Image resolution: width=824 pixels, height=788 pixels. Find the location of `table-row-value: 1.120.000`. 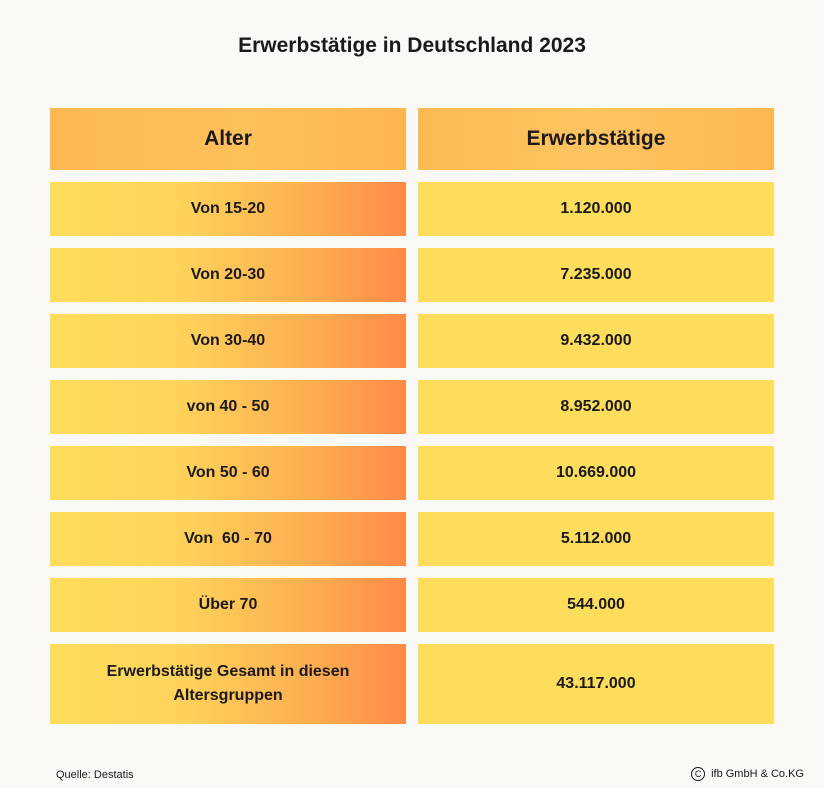

table-row-value: 1.120.000 is located at coordinates (596, 209).